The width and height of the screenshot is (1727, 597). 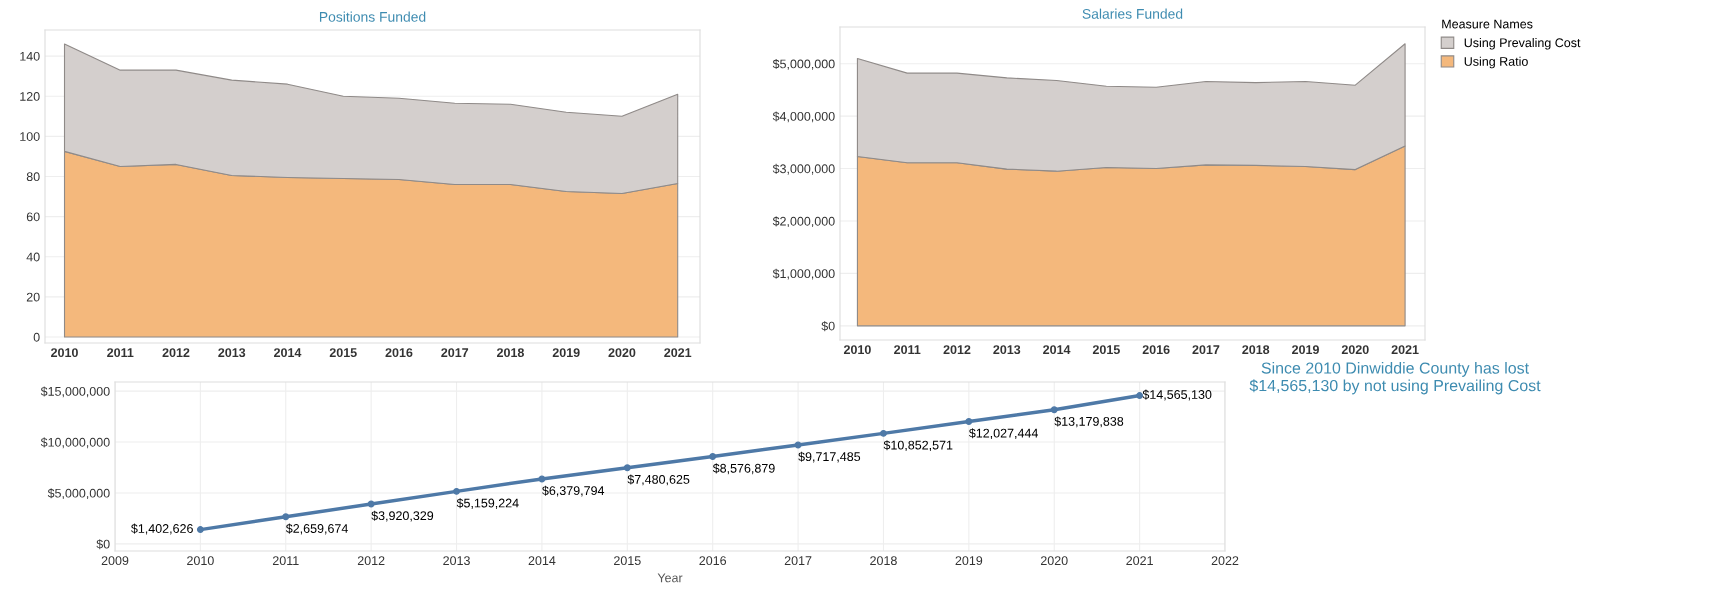 I want to click on y-tick-label: 20, so click(x=33, y=297).